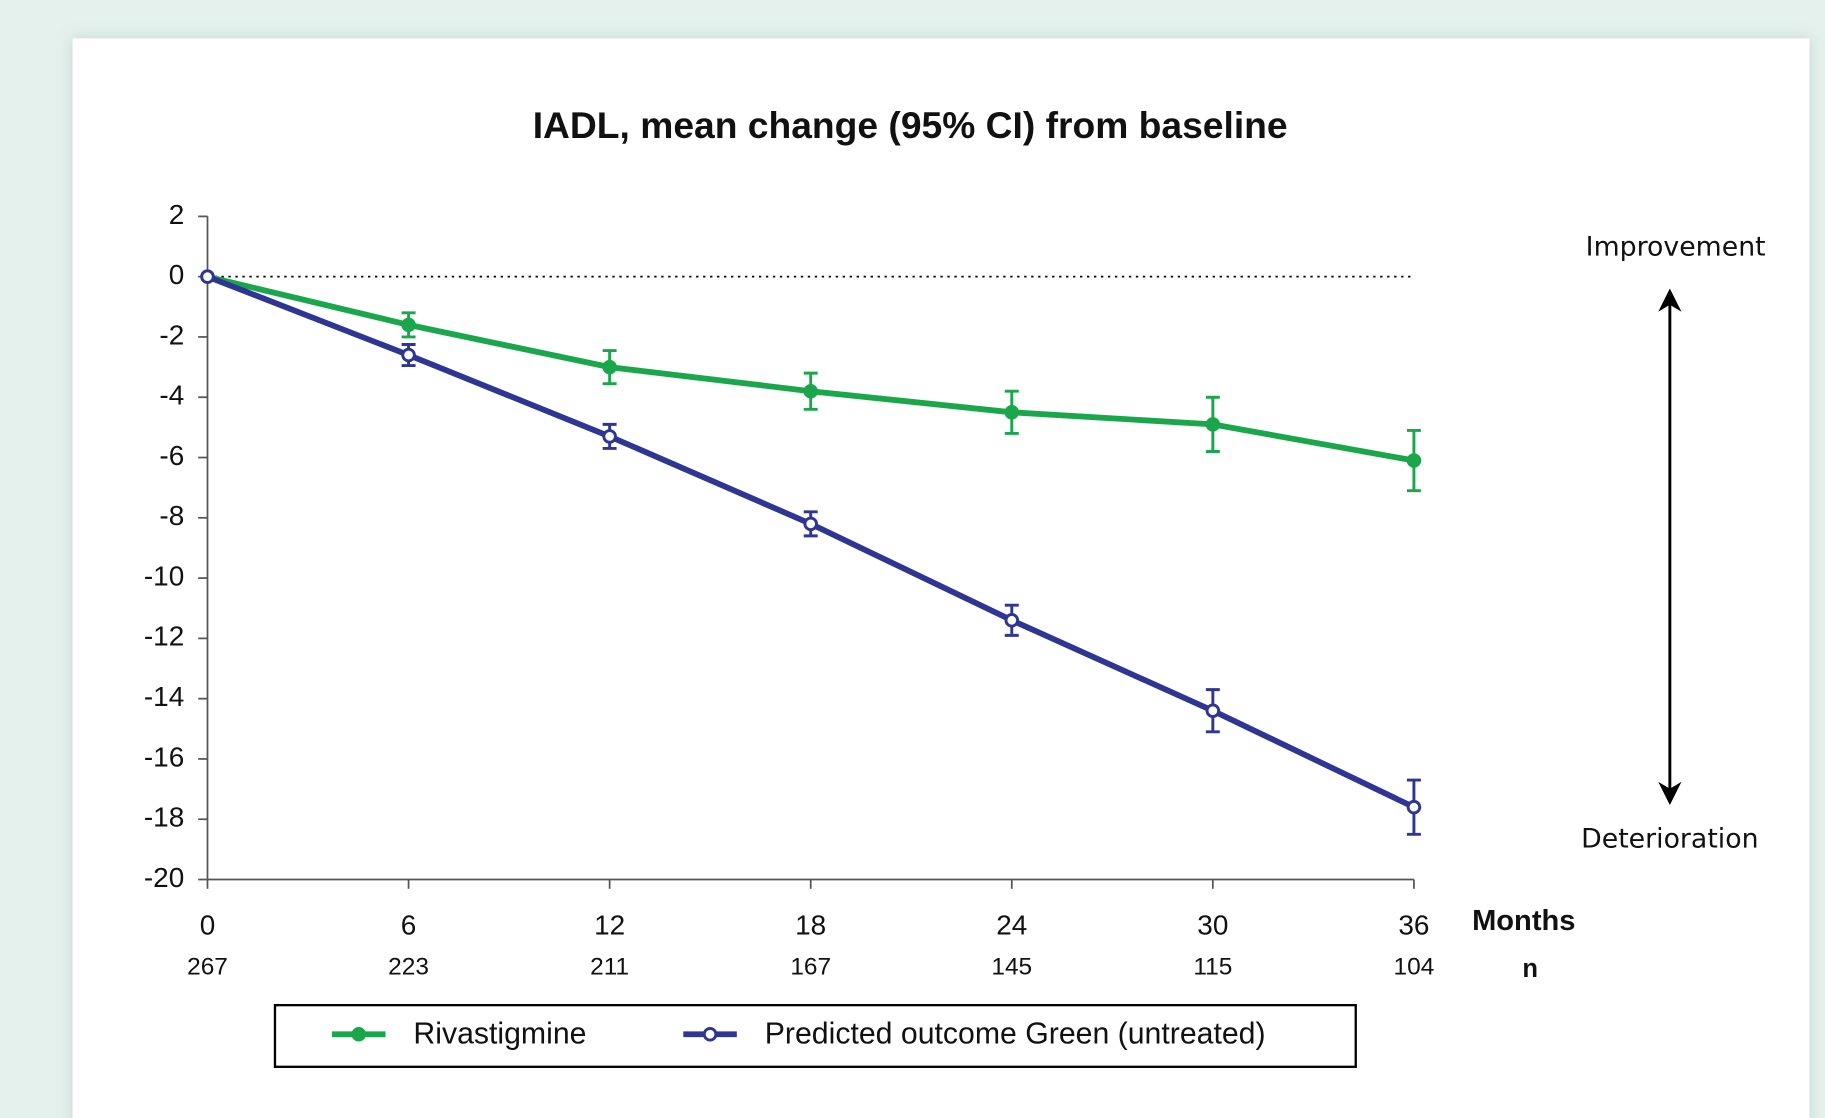  I want to click on y-tick-label: -12, so click(164, 636).